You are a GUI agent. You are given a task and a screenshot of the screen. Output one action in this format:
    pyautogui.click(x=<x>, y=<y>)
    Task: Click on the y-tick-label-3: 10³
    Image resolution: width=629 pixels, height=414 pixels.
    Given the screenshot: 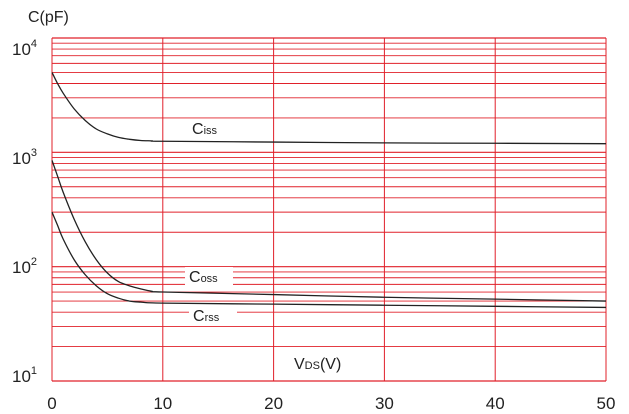 What is the action you would take?
    pyautogui.click(x=24, y=157)
    